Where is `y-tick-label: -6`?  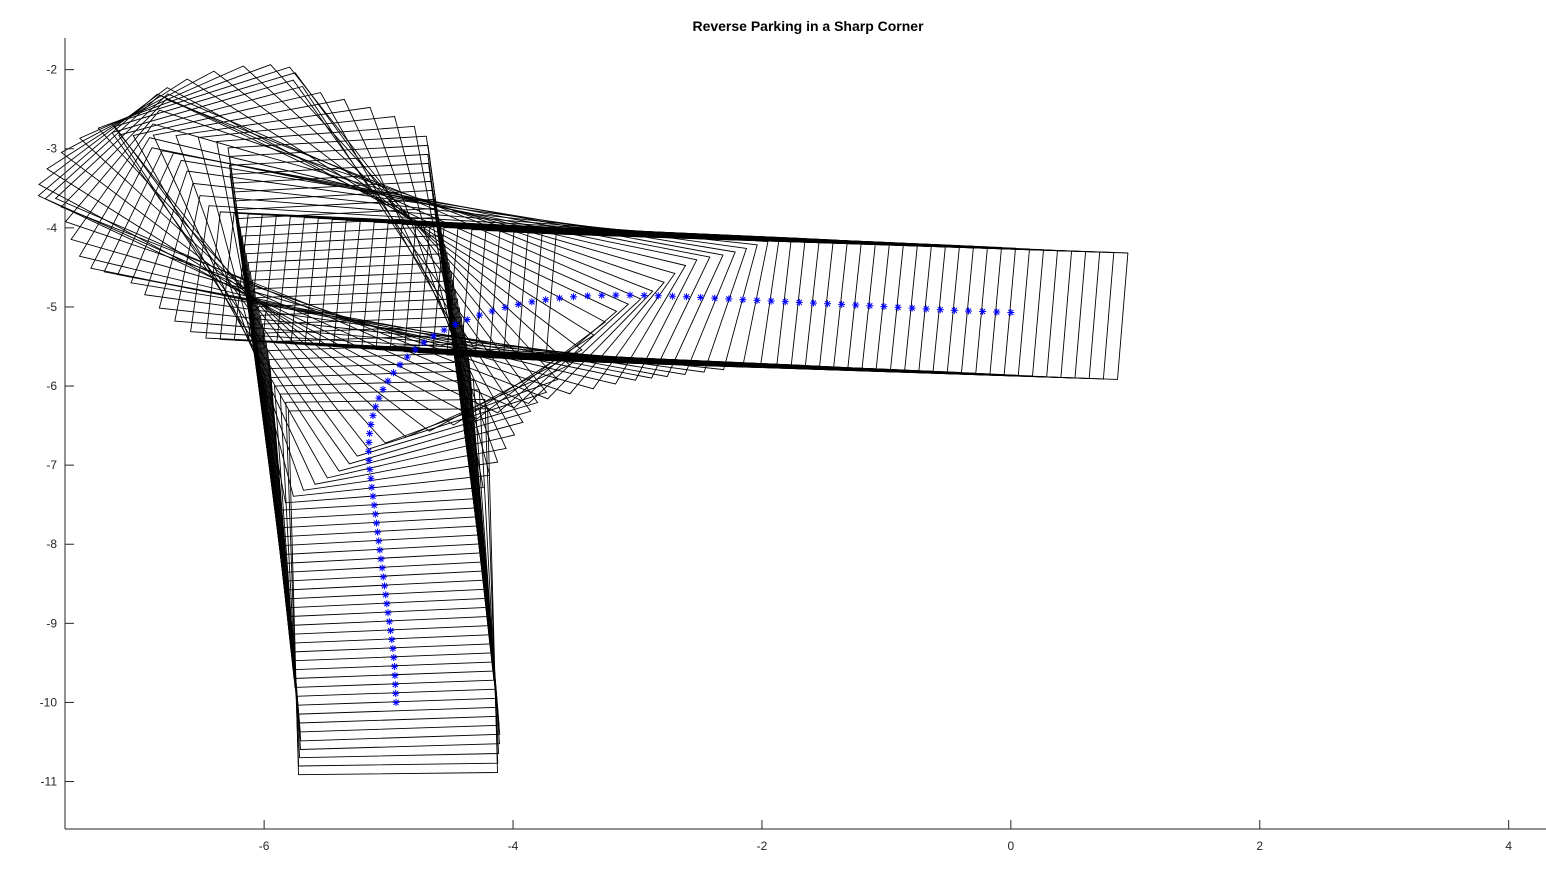 y-tick-label: -6 is located at coordinates (51, 386).